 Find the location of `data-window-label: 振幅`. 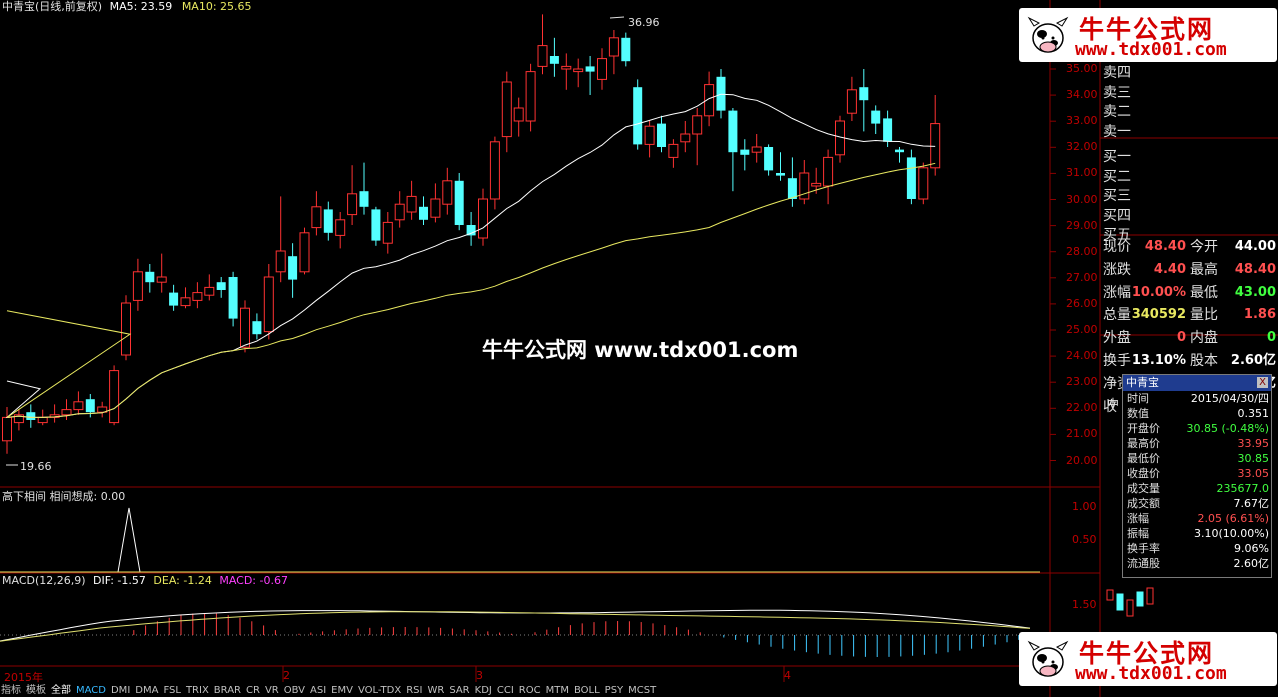

data-window-label: 振幅 is located at coordinates (1138, 533).